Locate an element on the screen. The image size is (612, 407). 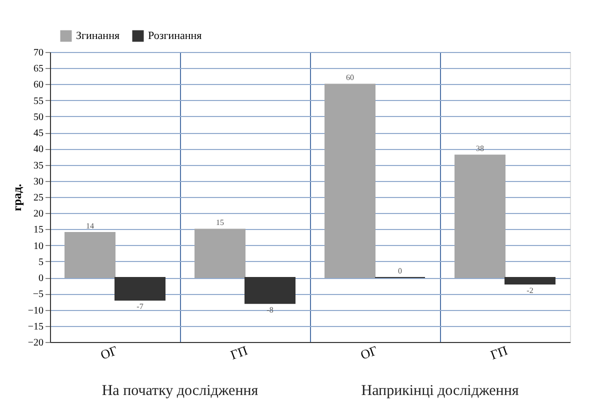
text: На початку дослідження is located at coordinates (180, 391).